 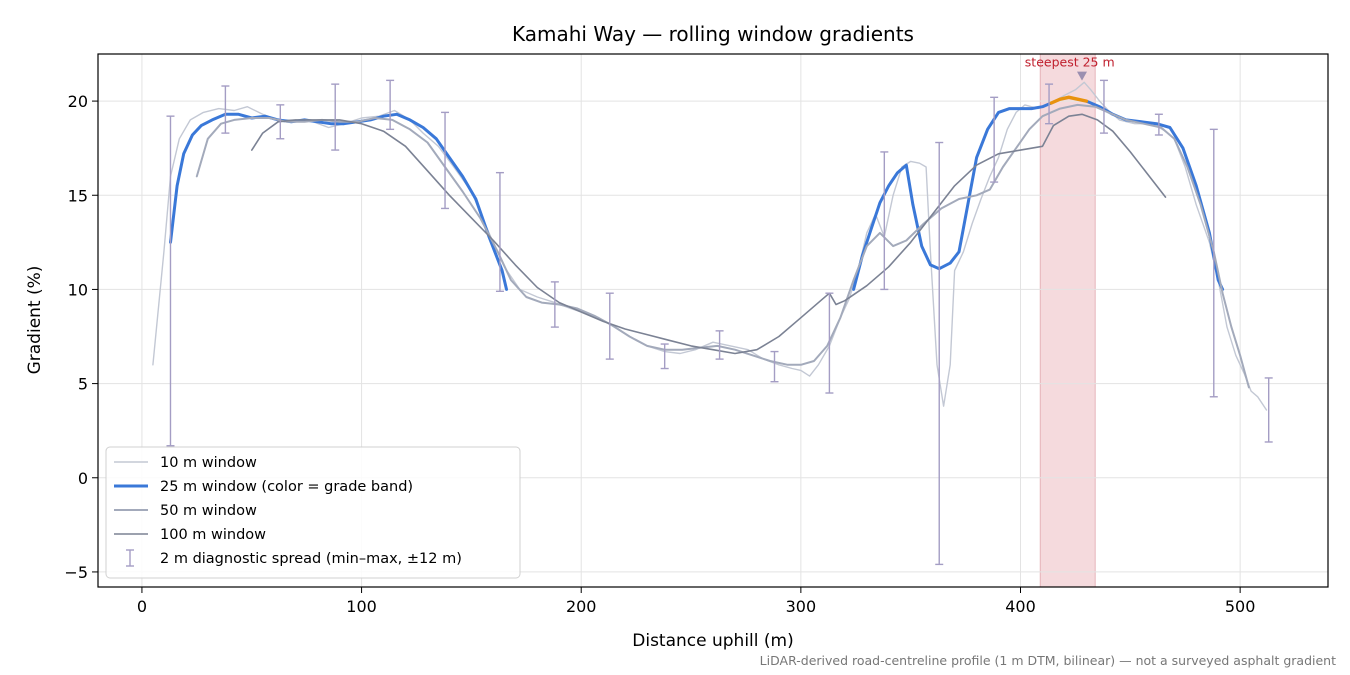 What do you see at coordinates (78, 289) in the screenshot?
I see `y-tick-label: 10` at bounding box center [78, 289].